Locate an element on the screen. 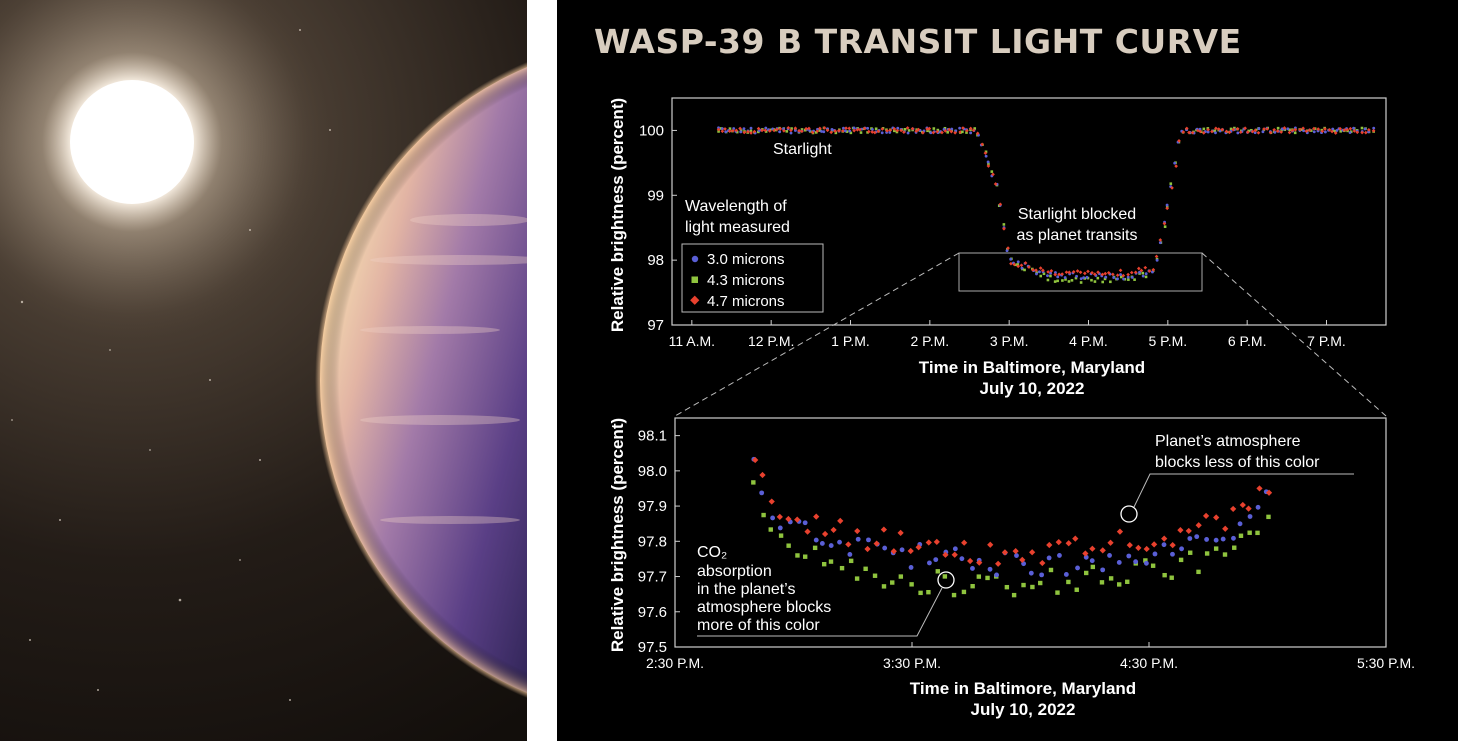 Image resolution: width=1458 pixels, height=741 pixels. top-x-tick-label: 6 P.M. is located at coordinates (1247, 341).